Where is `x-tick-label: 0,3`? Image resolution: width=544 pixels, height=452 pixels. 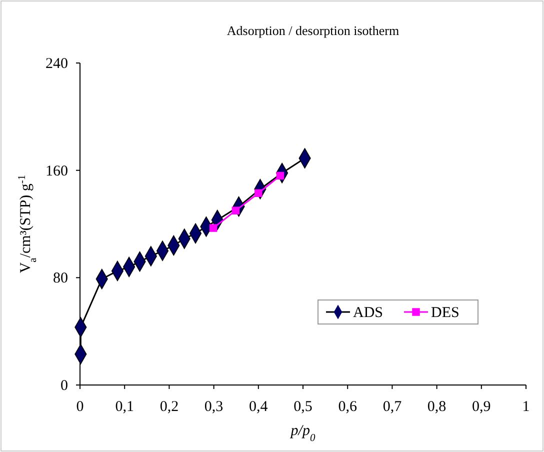 x-tick-label: 0,3 is located at coordinates (214, 407).